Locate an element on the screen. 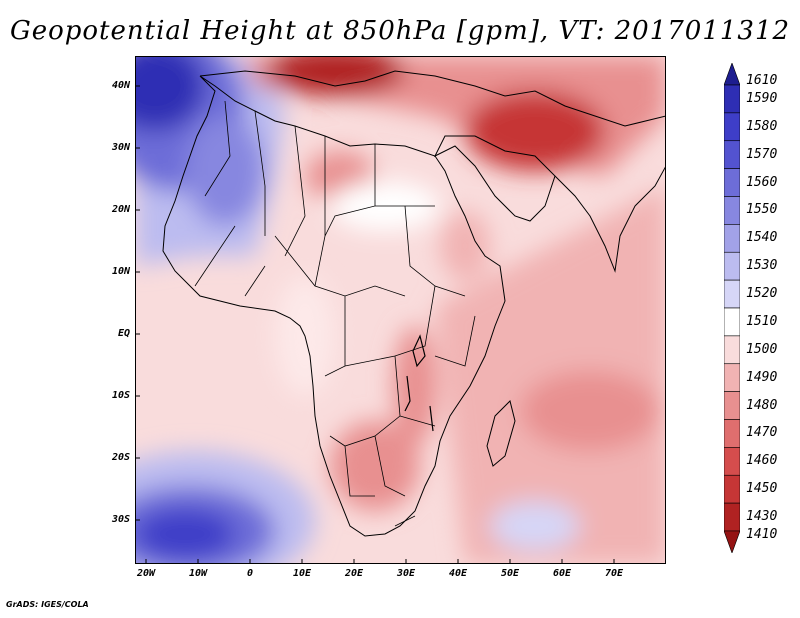  rift-valley-low is located at coordinates (415, 386).